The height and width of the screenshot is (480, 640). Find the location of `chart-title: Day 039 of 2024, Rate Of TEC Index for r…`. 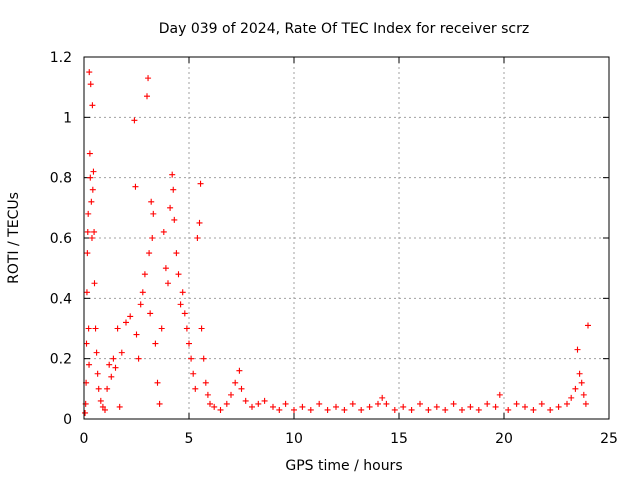

chart-title: Day 039 of 2024, Rate Of TEC Index for r… is located at coordinates (344, 29).